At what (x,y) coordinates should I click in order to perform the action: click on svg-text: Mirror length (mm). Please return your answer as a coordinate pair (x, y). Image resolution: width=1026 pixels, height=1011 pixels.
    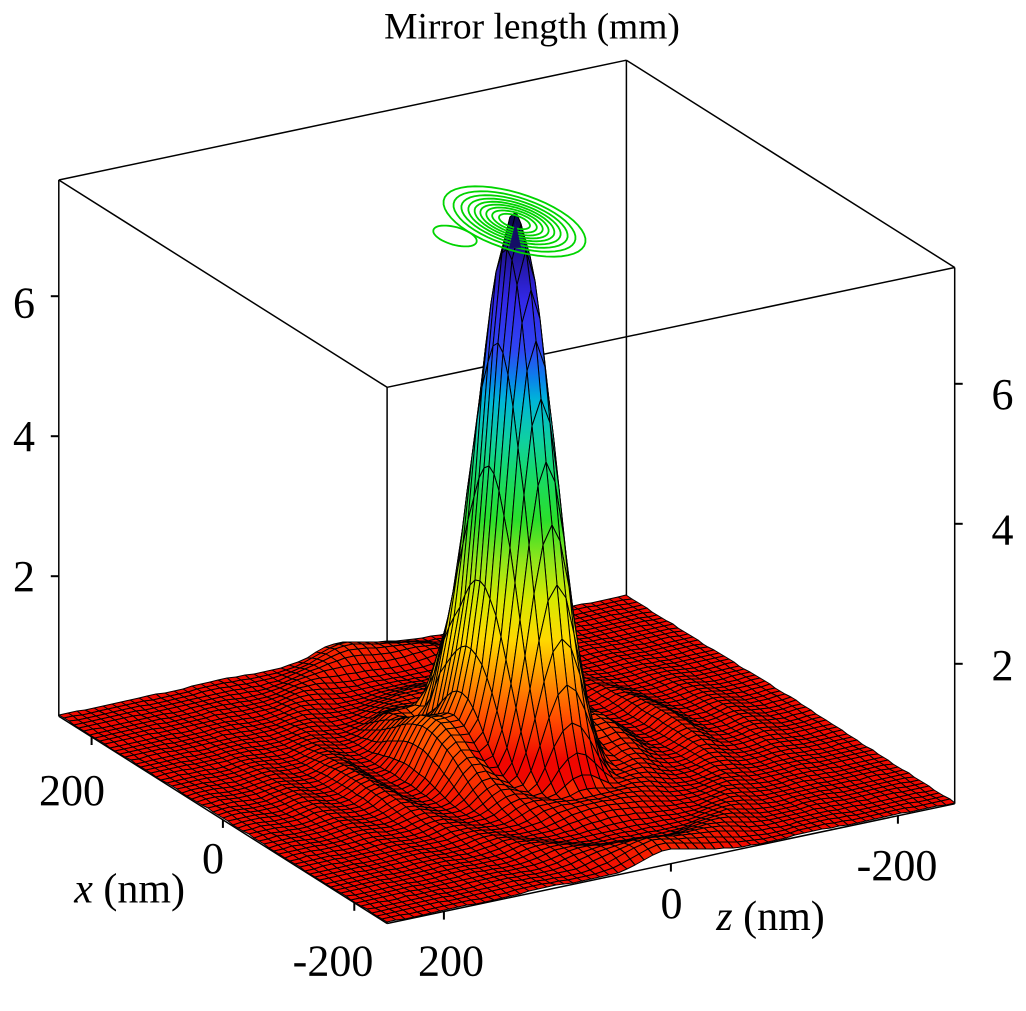
    Looking at the image, I should click on (532, 27).